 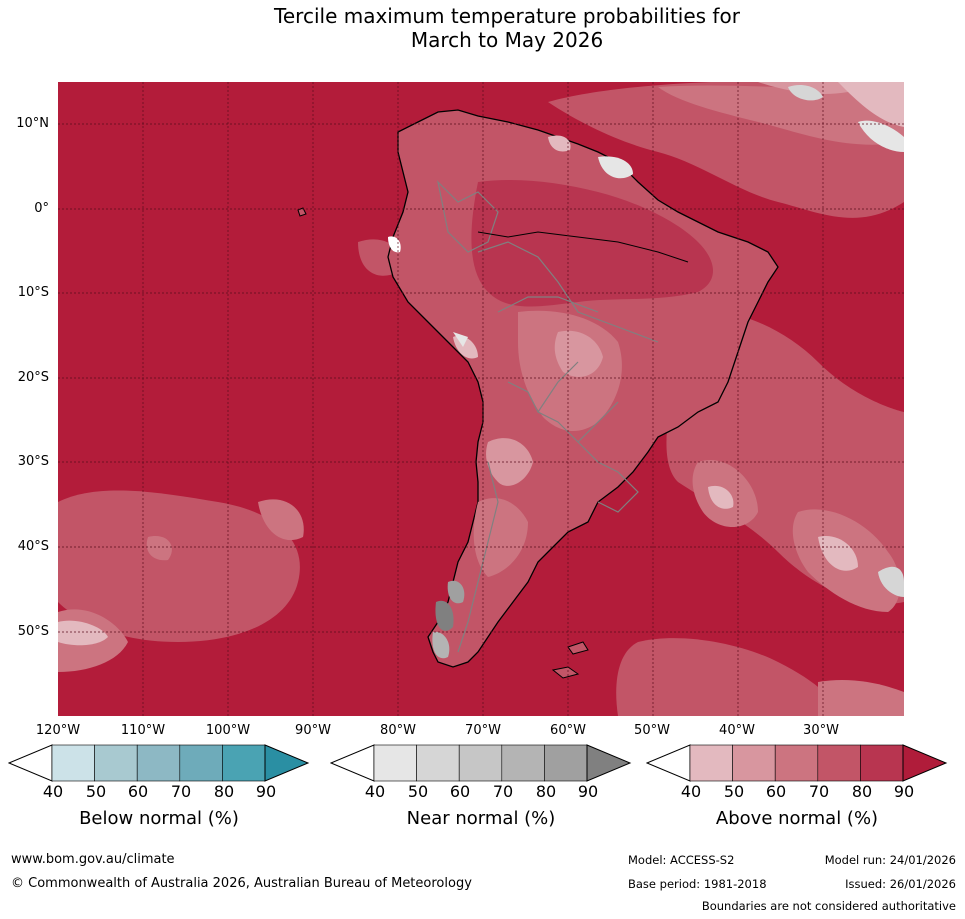 What do you see at coordinates (58, 730) in the screenshot?
I see `lon-label-120w: 120°W` at bounding box center [58, 730].